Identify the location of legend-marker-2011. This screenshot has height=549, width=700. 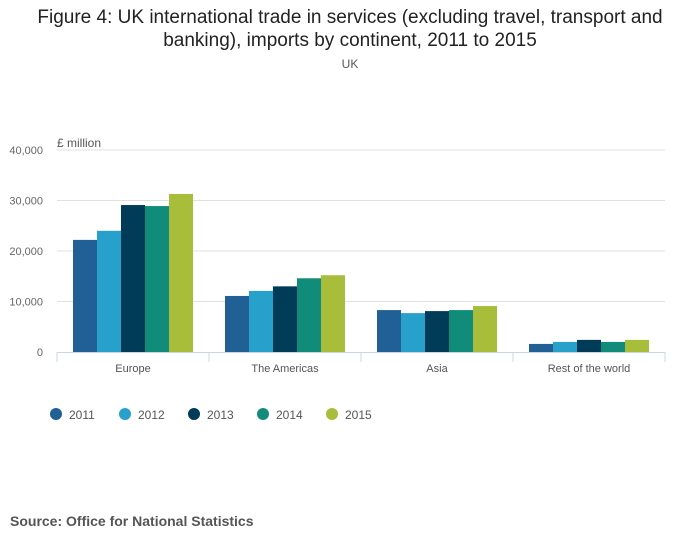
(56, 414).